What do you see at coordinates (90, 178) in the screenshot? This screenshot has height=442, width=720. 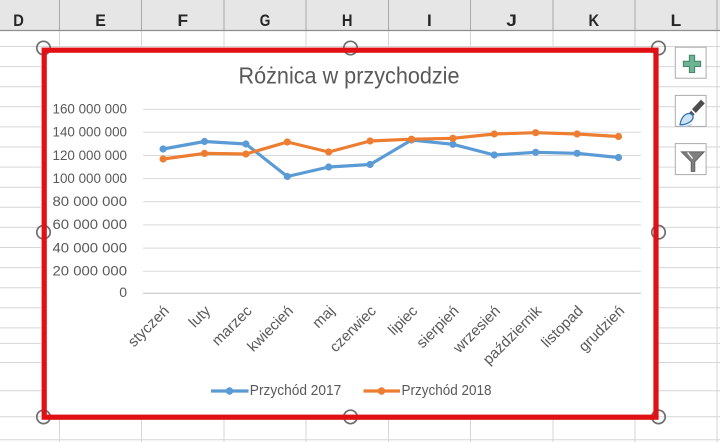 I see `svg-text: 100 000 000` at bounding box center [90, 178].